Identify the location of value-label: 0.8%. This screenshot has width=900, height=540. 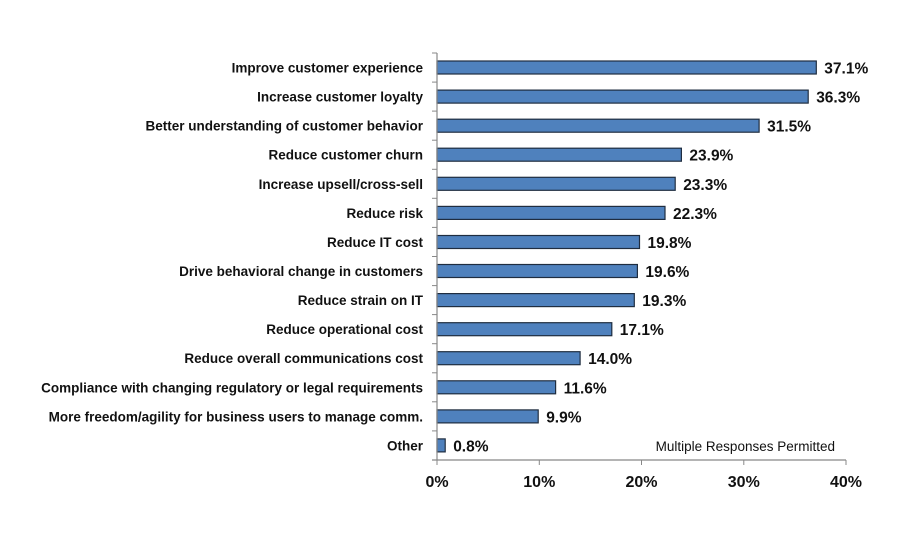
(471, 446).